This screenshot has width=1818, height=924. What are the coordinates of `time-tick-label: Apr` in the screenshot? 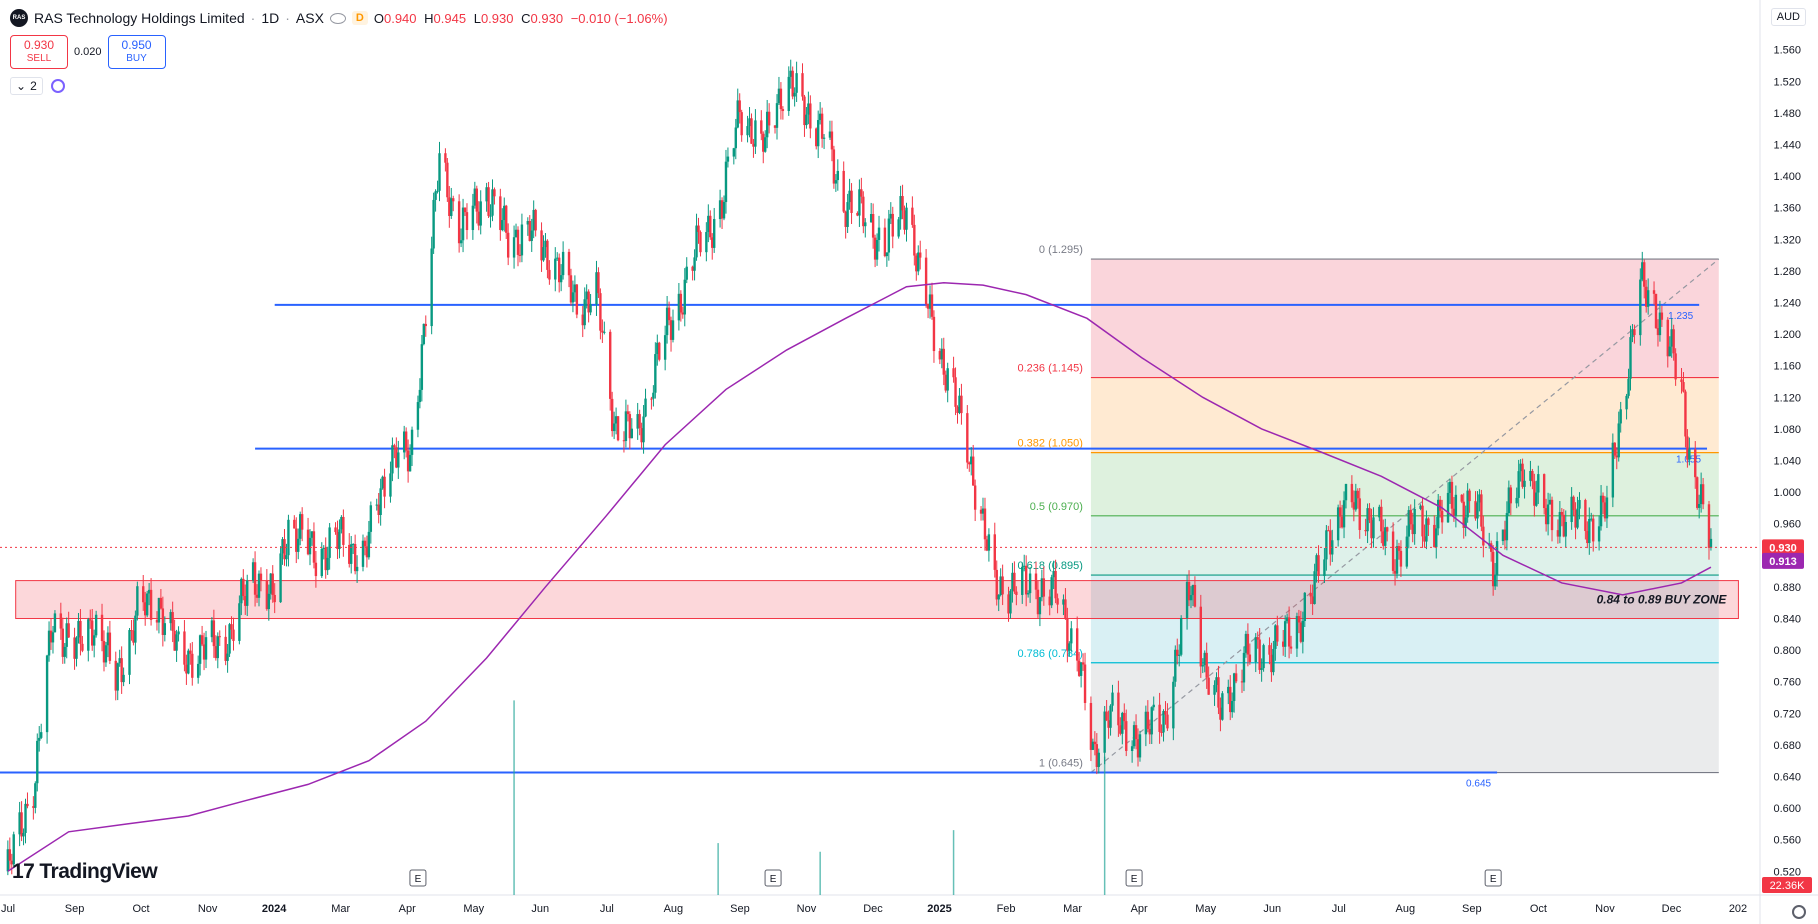 It's located at (1139, 909).